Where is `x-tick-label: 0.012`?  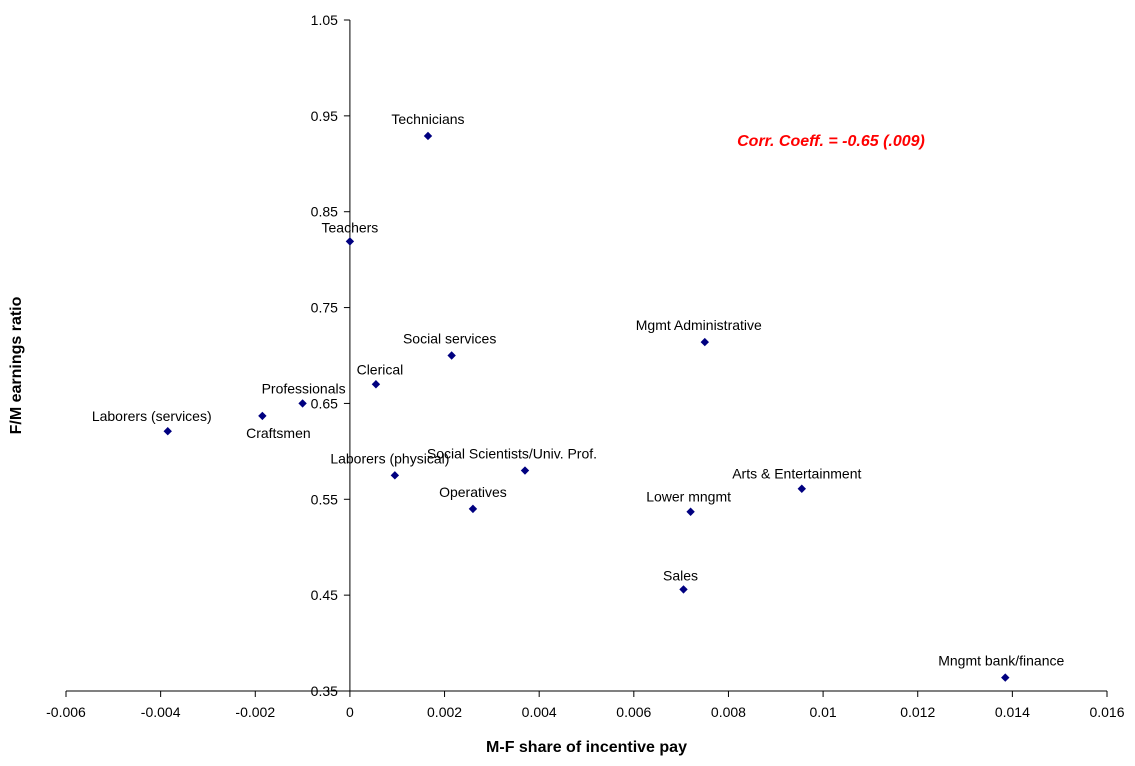
x-tick-label: 0.012 is located at coordinates (917, 712).